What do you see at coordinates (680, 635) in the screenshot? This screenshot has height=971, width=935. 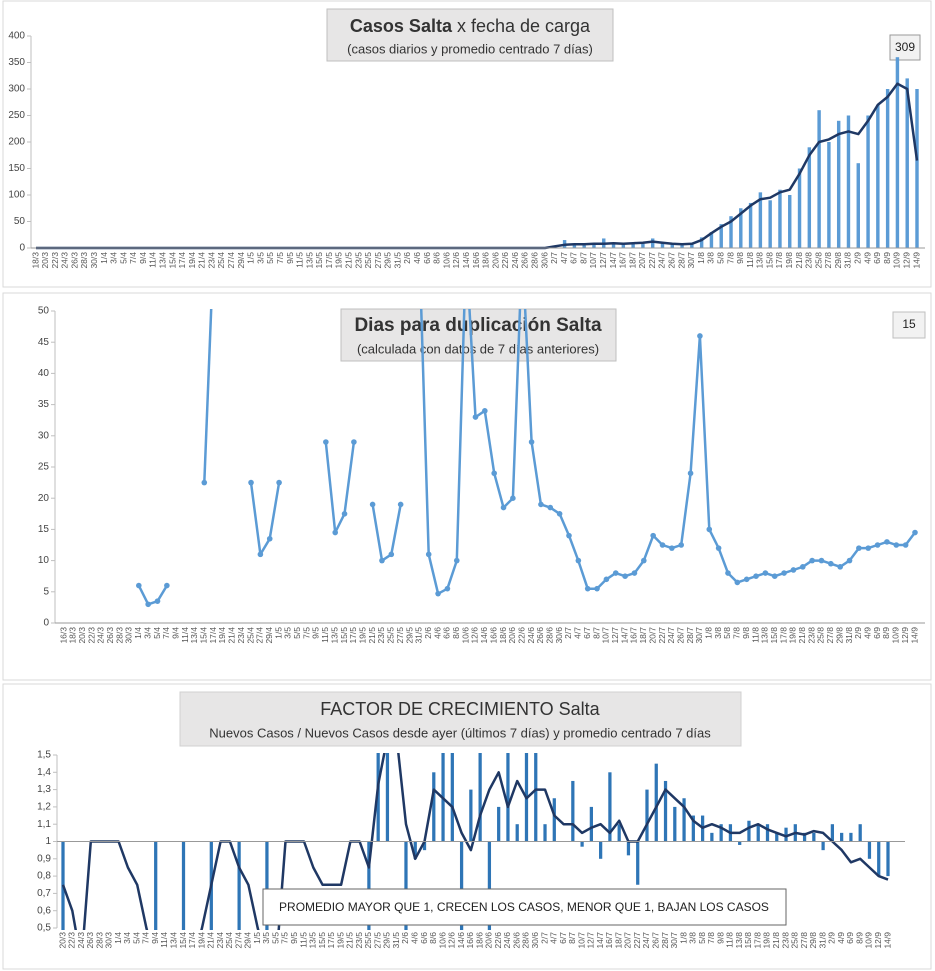 I see `x-tick-label: 26/7` at bounding box center [680, 635].